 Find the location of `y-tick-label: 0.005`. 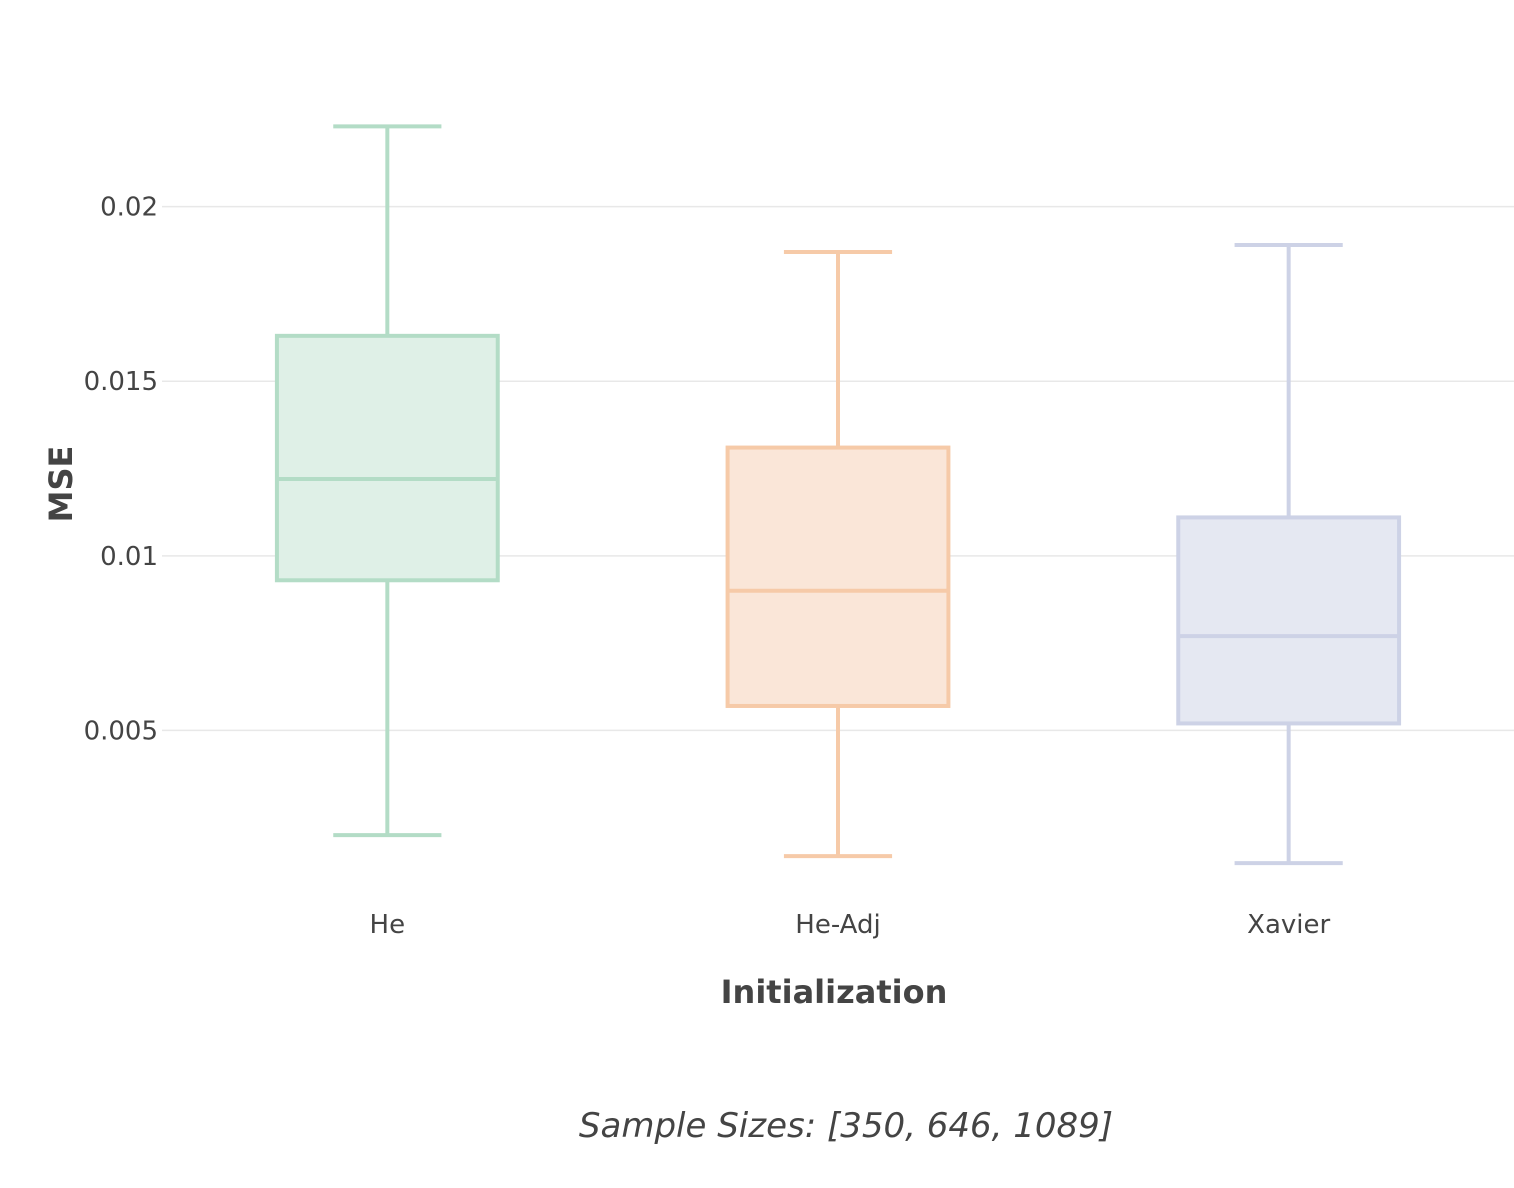

y-tick-label: 0.005 is located at coordinates (121, 731).